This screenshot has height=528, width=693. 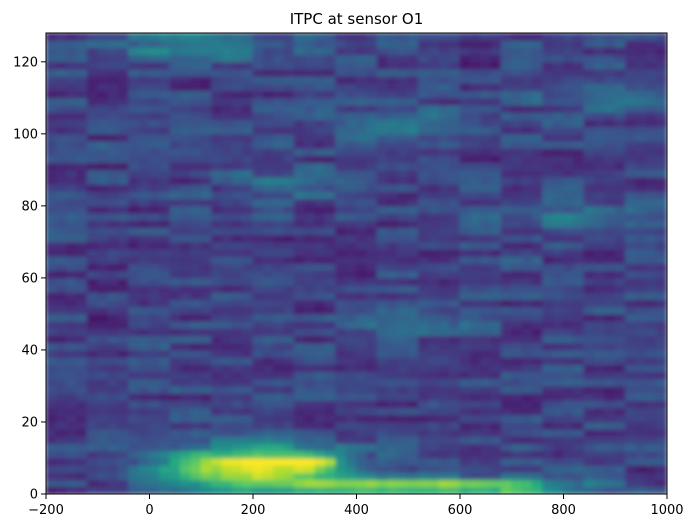 I want to click on x-tick-label: 800, so click(x=563, y=510).